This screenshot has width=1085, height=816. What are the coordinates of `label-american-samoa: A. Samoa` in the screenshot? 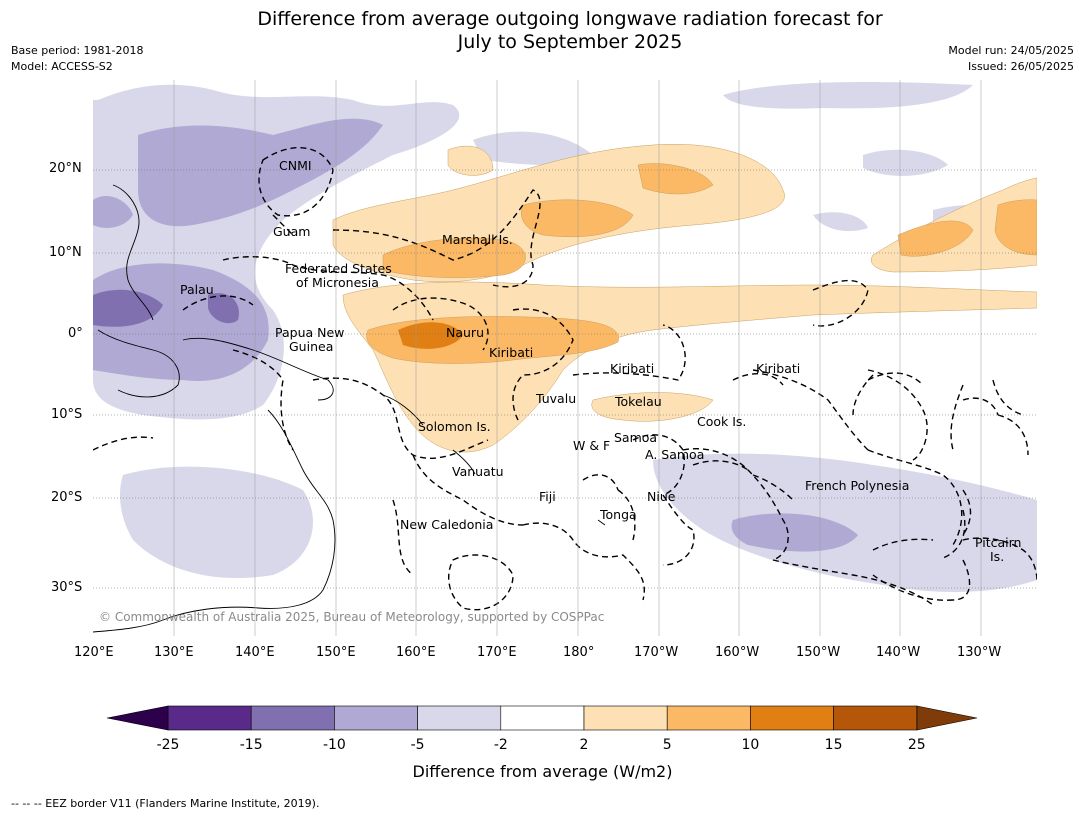 It's located at (674, 454).